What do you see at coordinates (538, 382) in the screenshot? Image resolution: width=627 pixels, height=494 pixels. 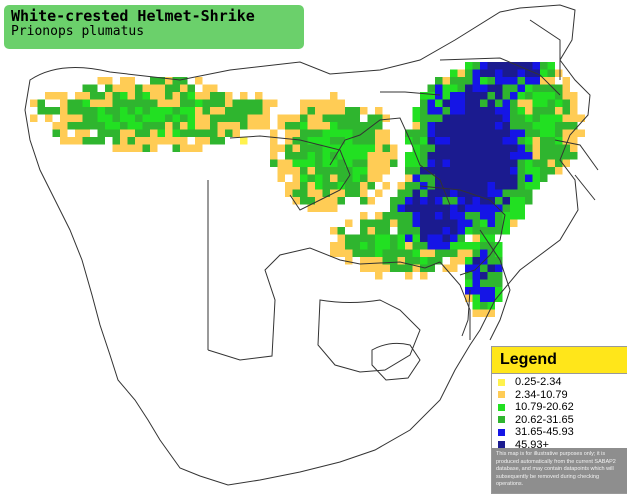 I see `legend-label: 0.25-2.34` at bounding box center [538, 382].